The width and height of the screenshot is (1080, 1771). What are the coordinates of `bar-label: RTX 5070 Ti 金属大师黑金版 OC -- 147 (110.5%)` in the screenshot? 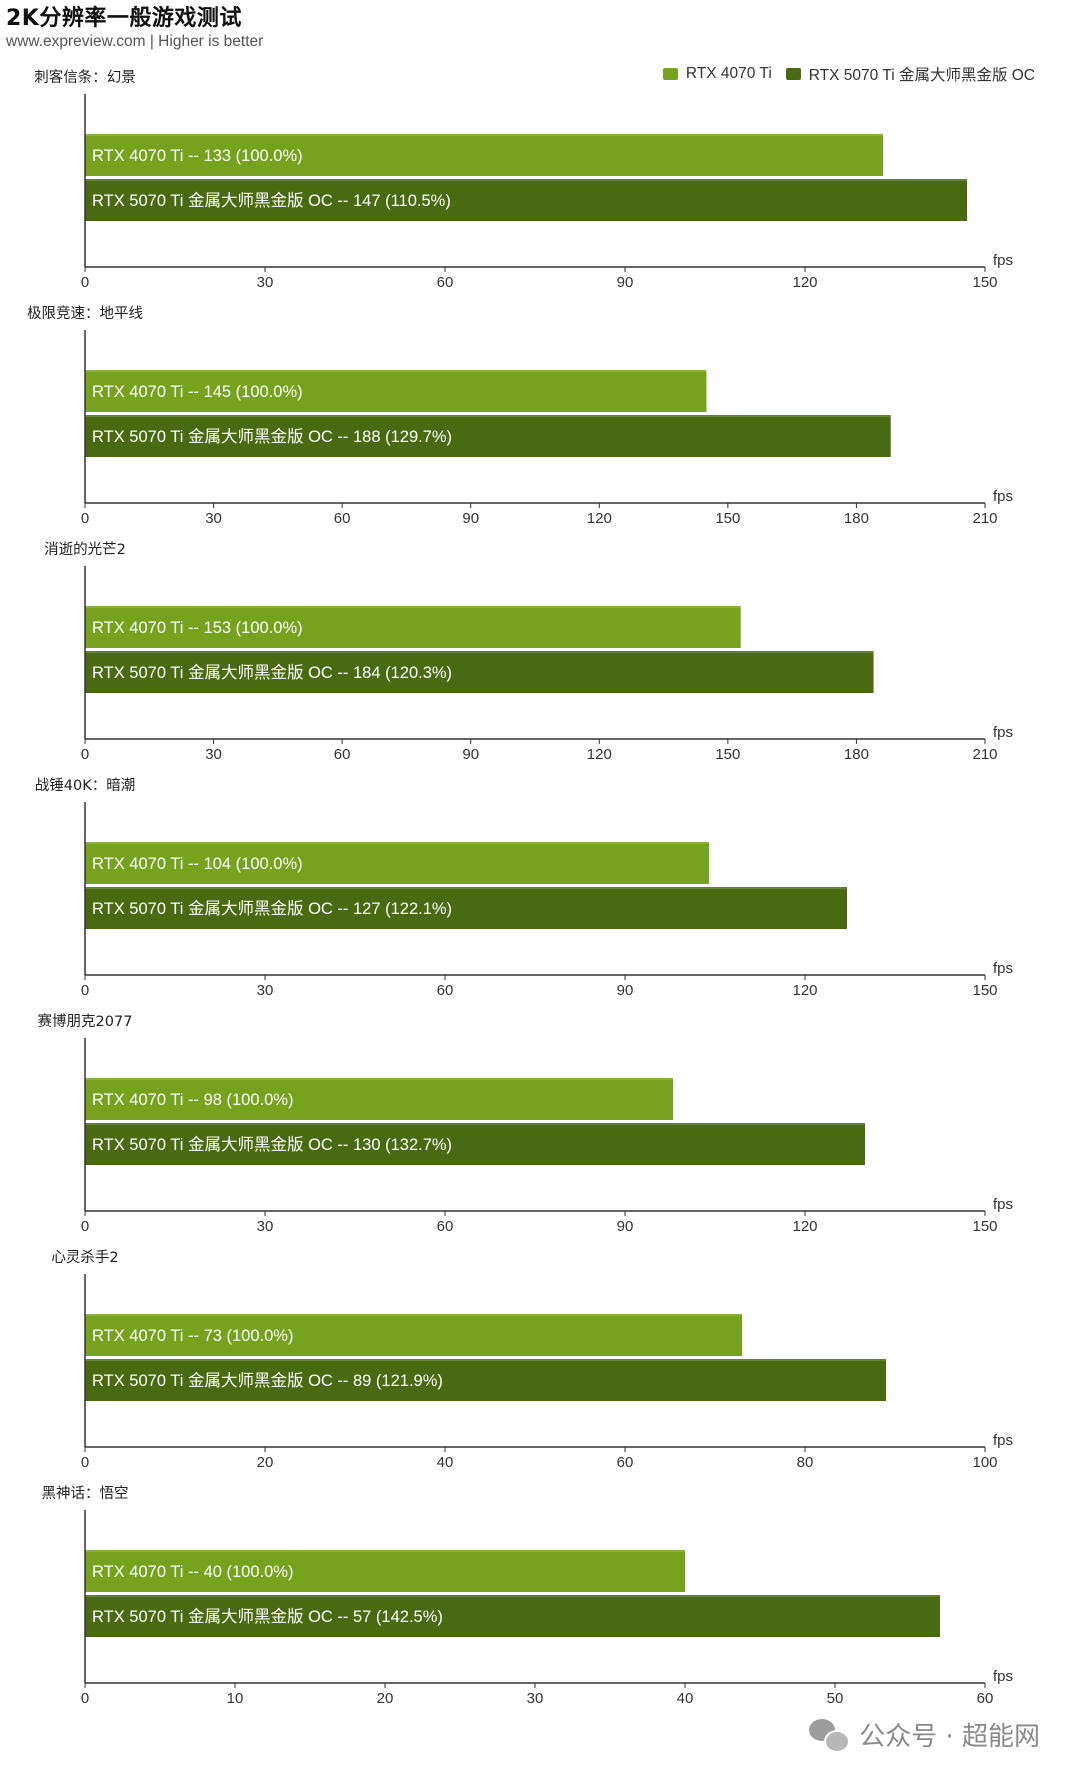 It's located at (271, 200).